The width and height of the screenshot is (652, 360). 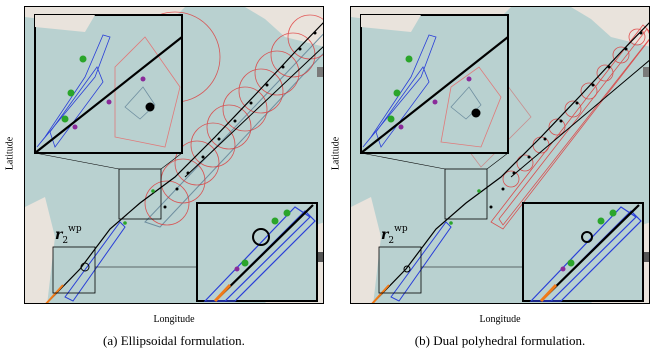 I want to click on caption-right: (b) Dual polyhedral formulation., so click(x=500, y=340).